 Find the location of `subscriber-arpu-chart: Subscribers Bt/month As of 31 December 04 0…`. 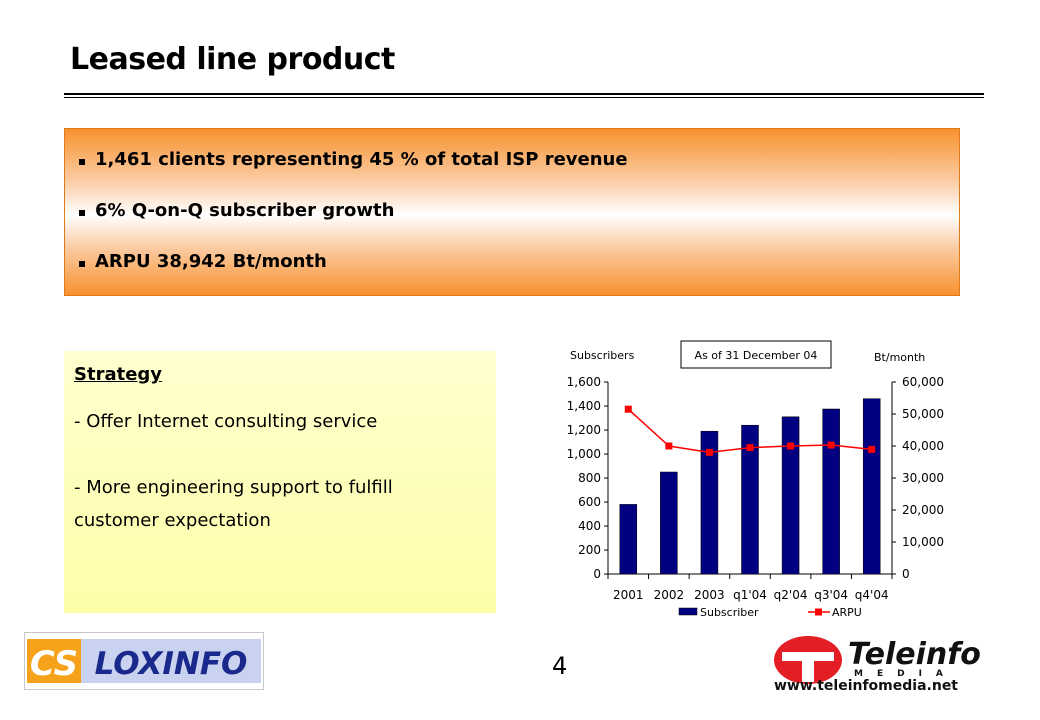

subscriber-arpu-chart: Subscribers Bt/month As of 31 December 04 0… is located at coordinates (755, 479).